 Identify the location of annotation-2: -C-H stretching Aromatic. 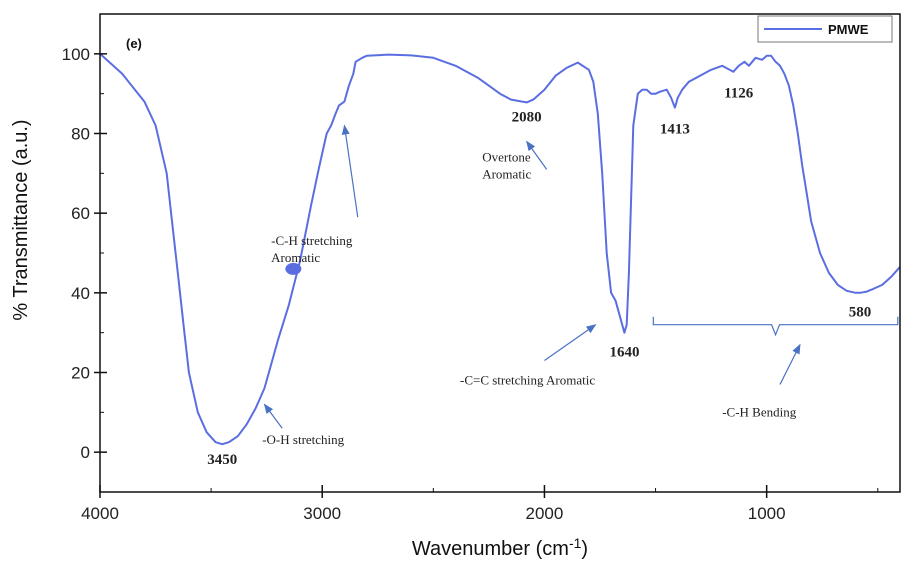
(315, 194).